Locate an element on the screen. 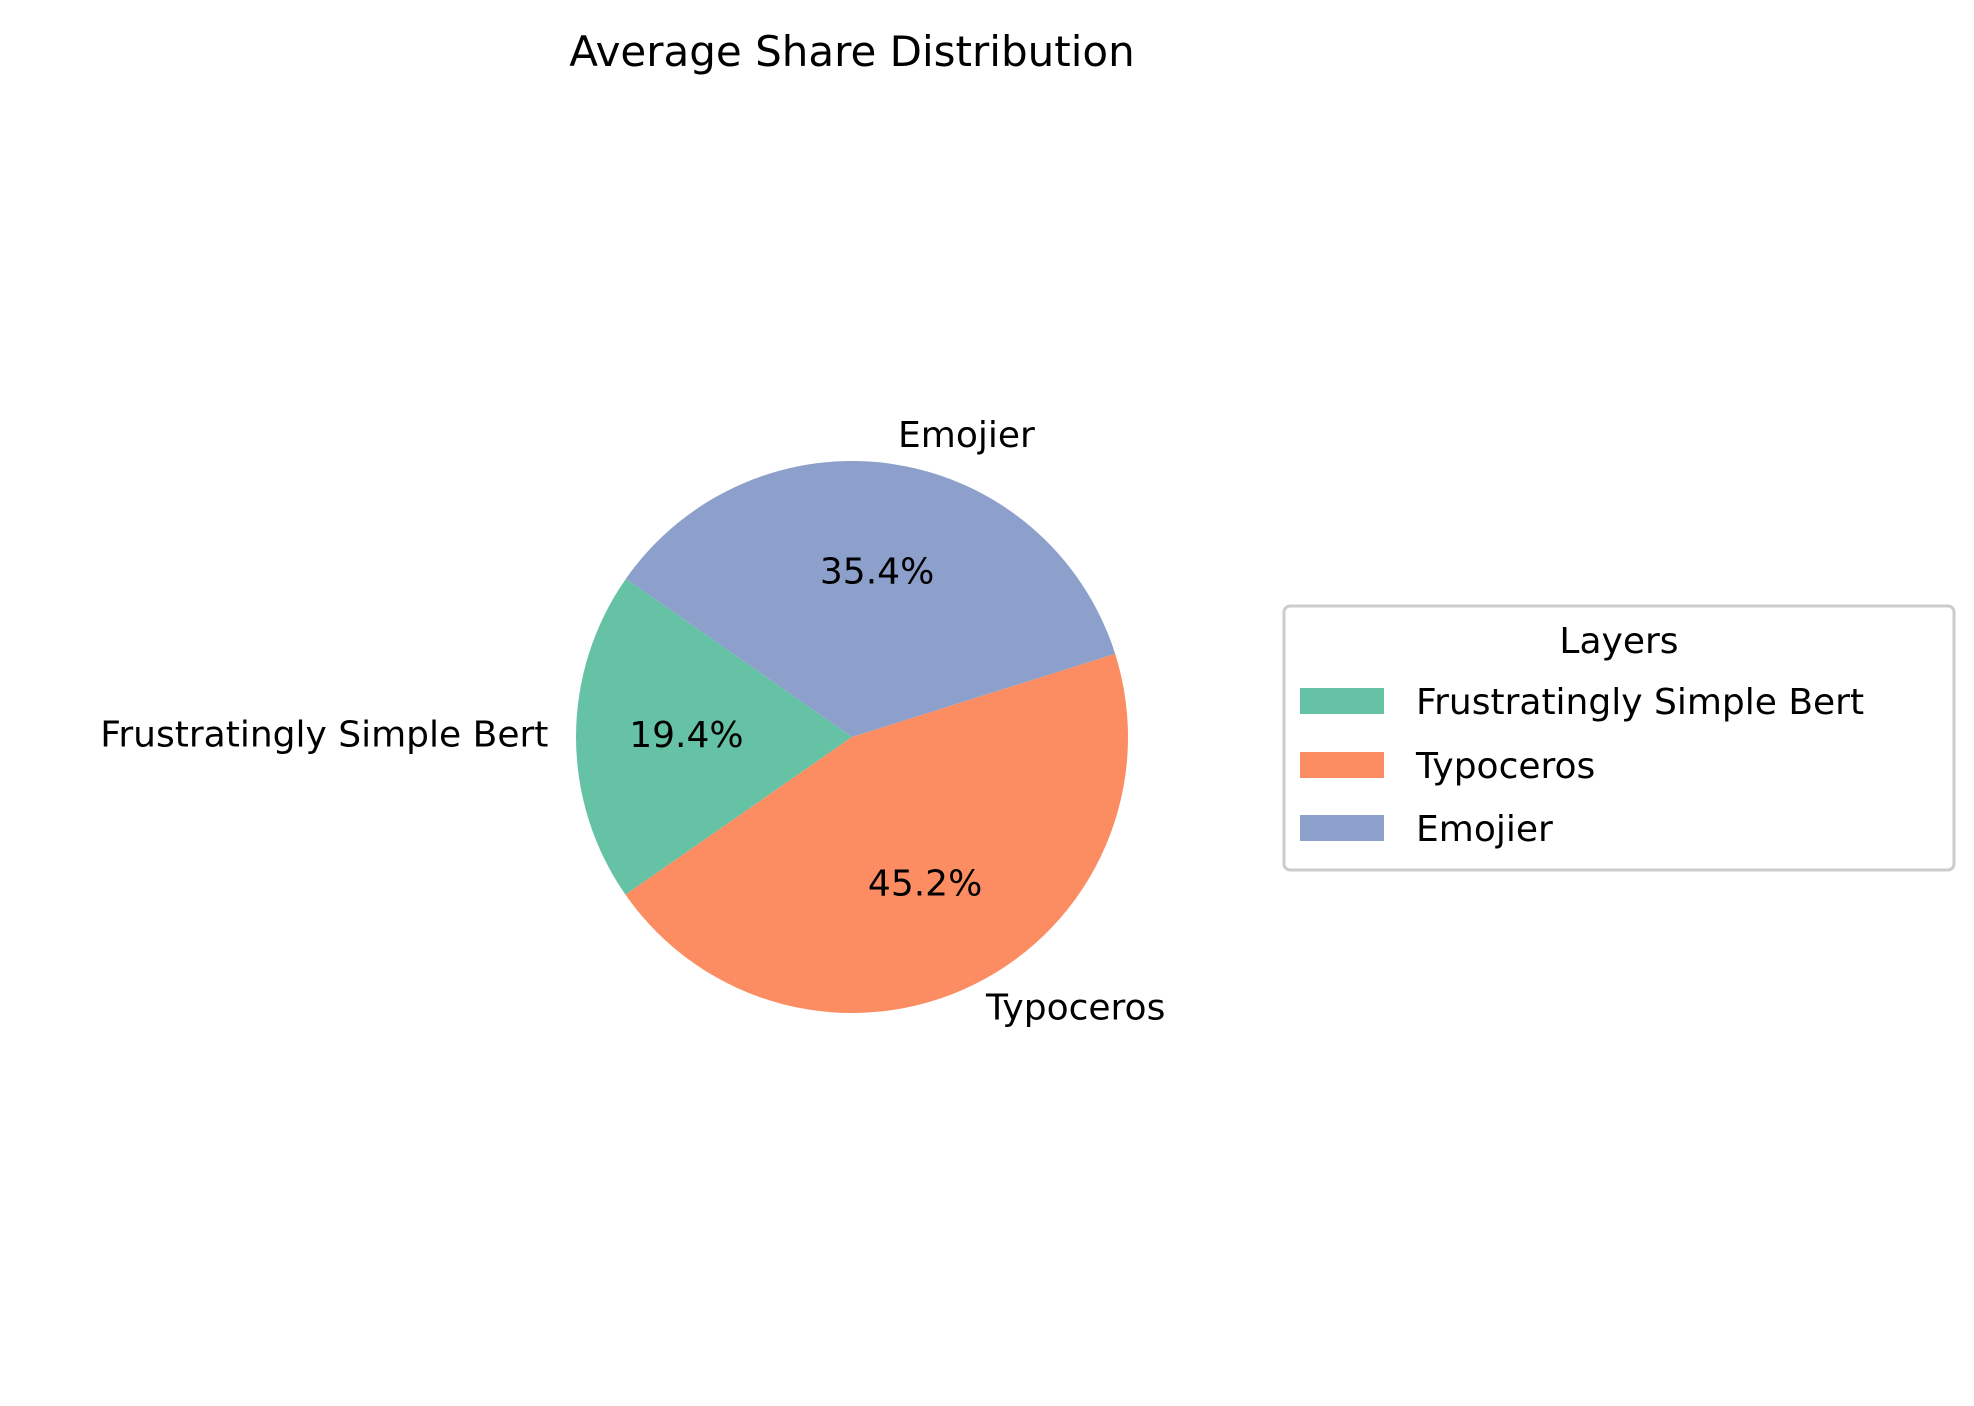 The width and height of the screenshot is (1974, 1406). pie-slice-frustratingly-simple-bert is located at coordinates (714, 736).